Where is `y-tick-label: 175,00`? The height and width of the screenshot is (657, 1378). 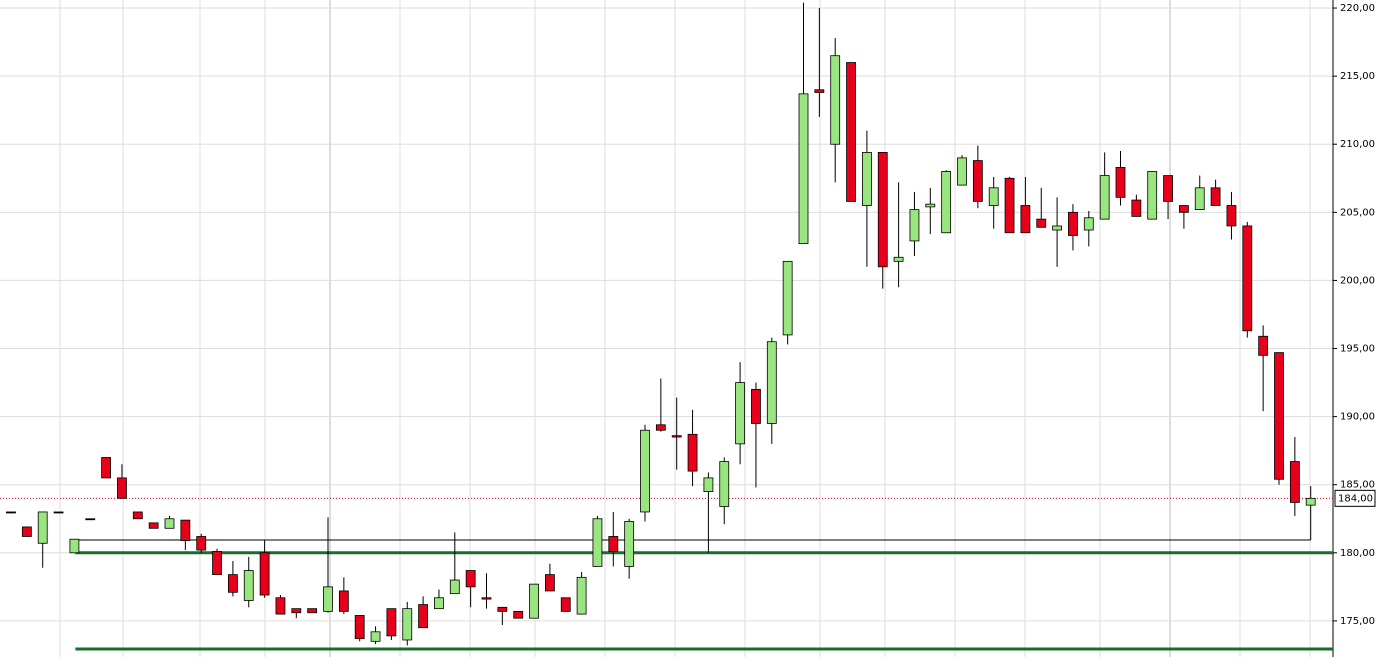
y-tick-label: 175,00 is located at coordinates (1357, 621).